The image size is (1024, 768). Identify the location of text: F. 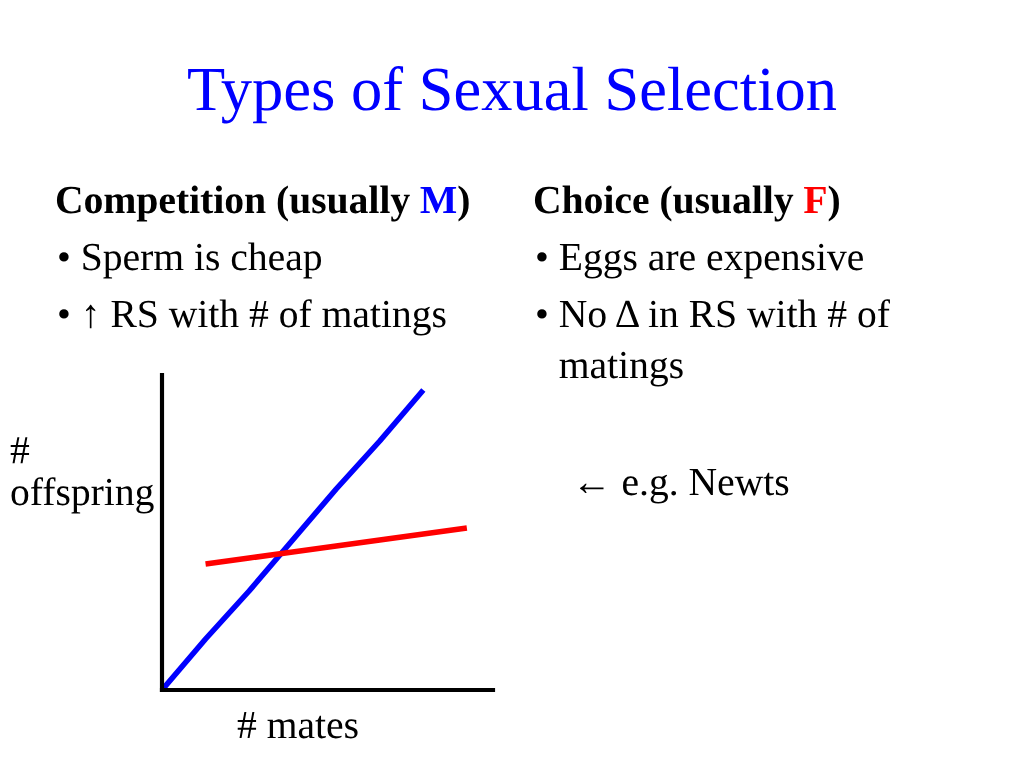
(815, 200).